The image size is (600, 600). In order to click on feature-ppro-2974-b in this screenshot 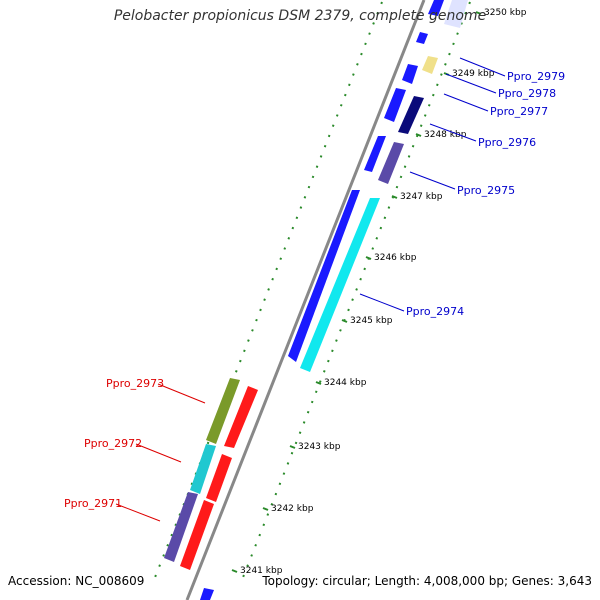, I will do `click(340, 285)`.